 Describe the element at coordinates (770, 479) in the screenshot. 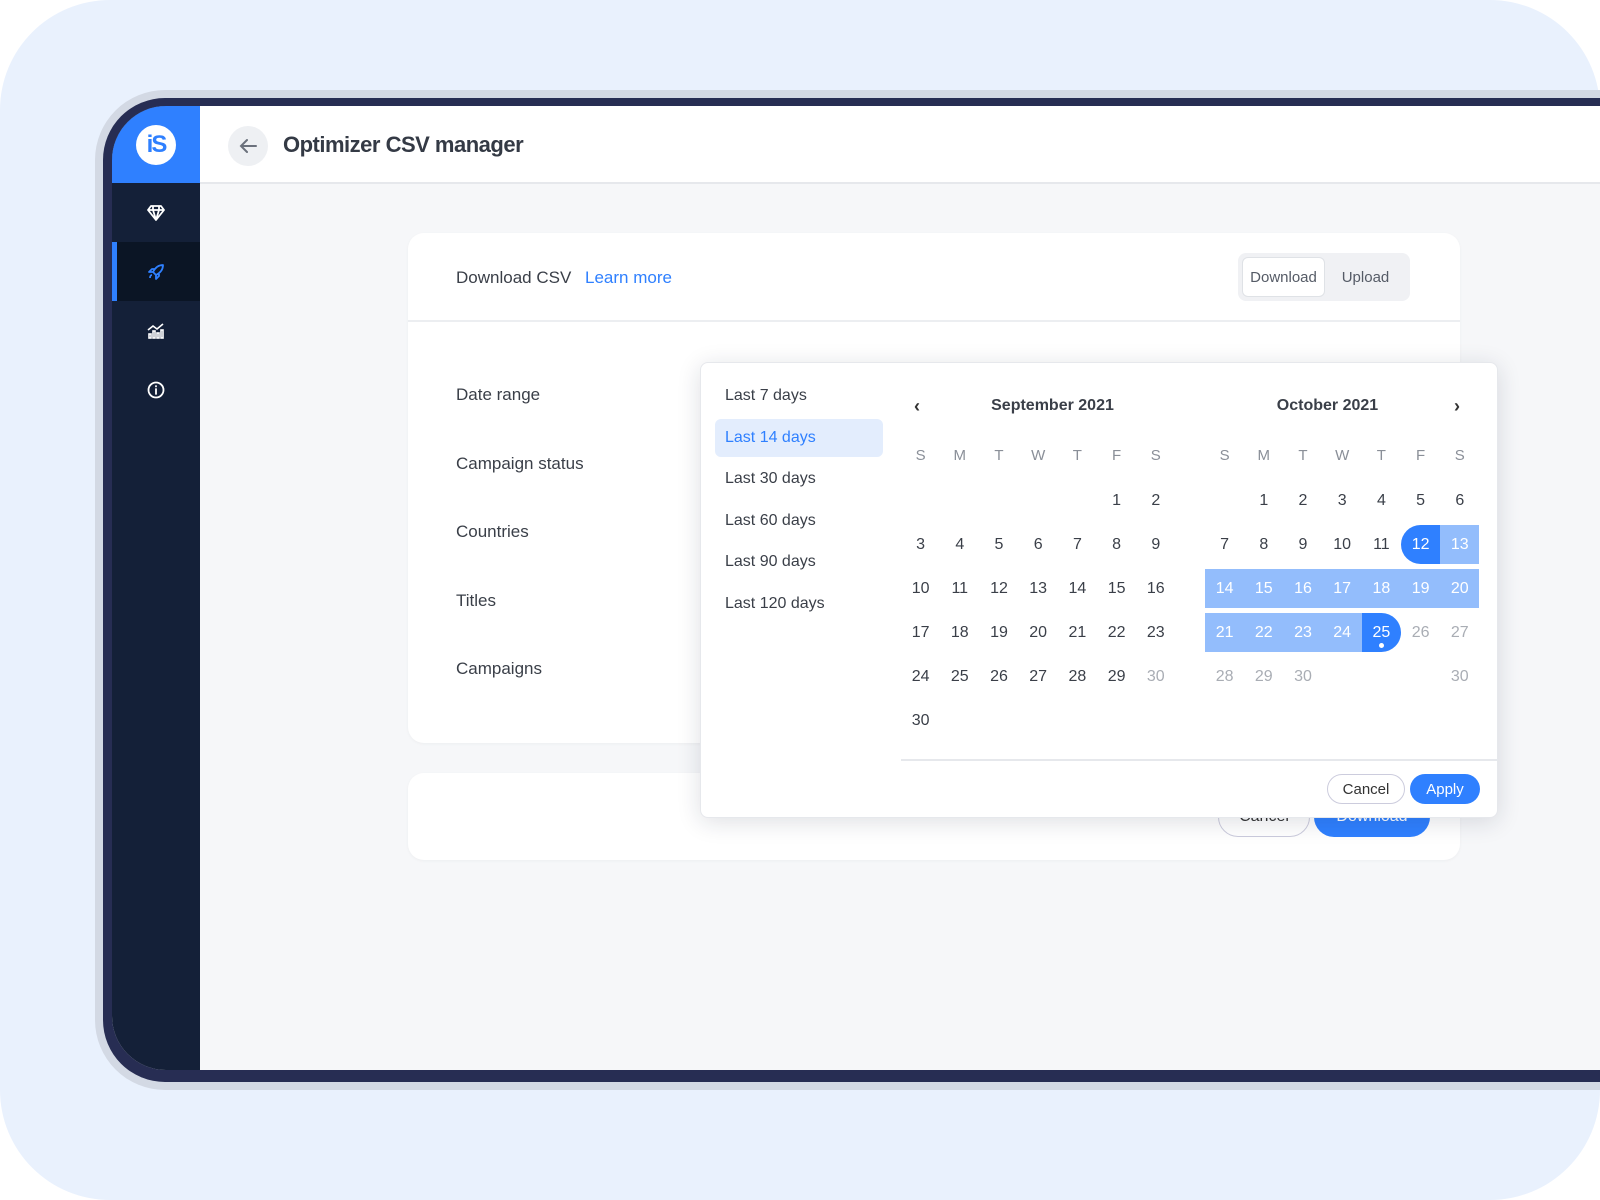

I see `preset-option: Last 30 days` at that location.